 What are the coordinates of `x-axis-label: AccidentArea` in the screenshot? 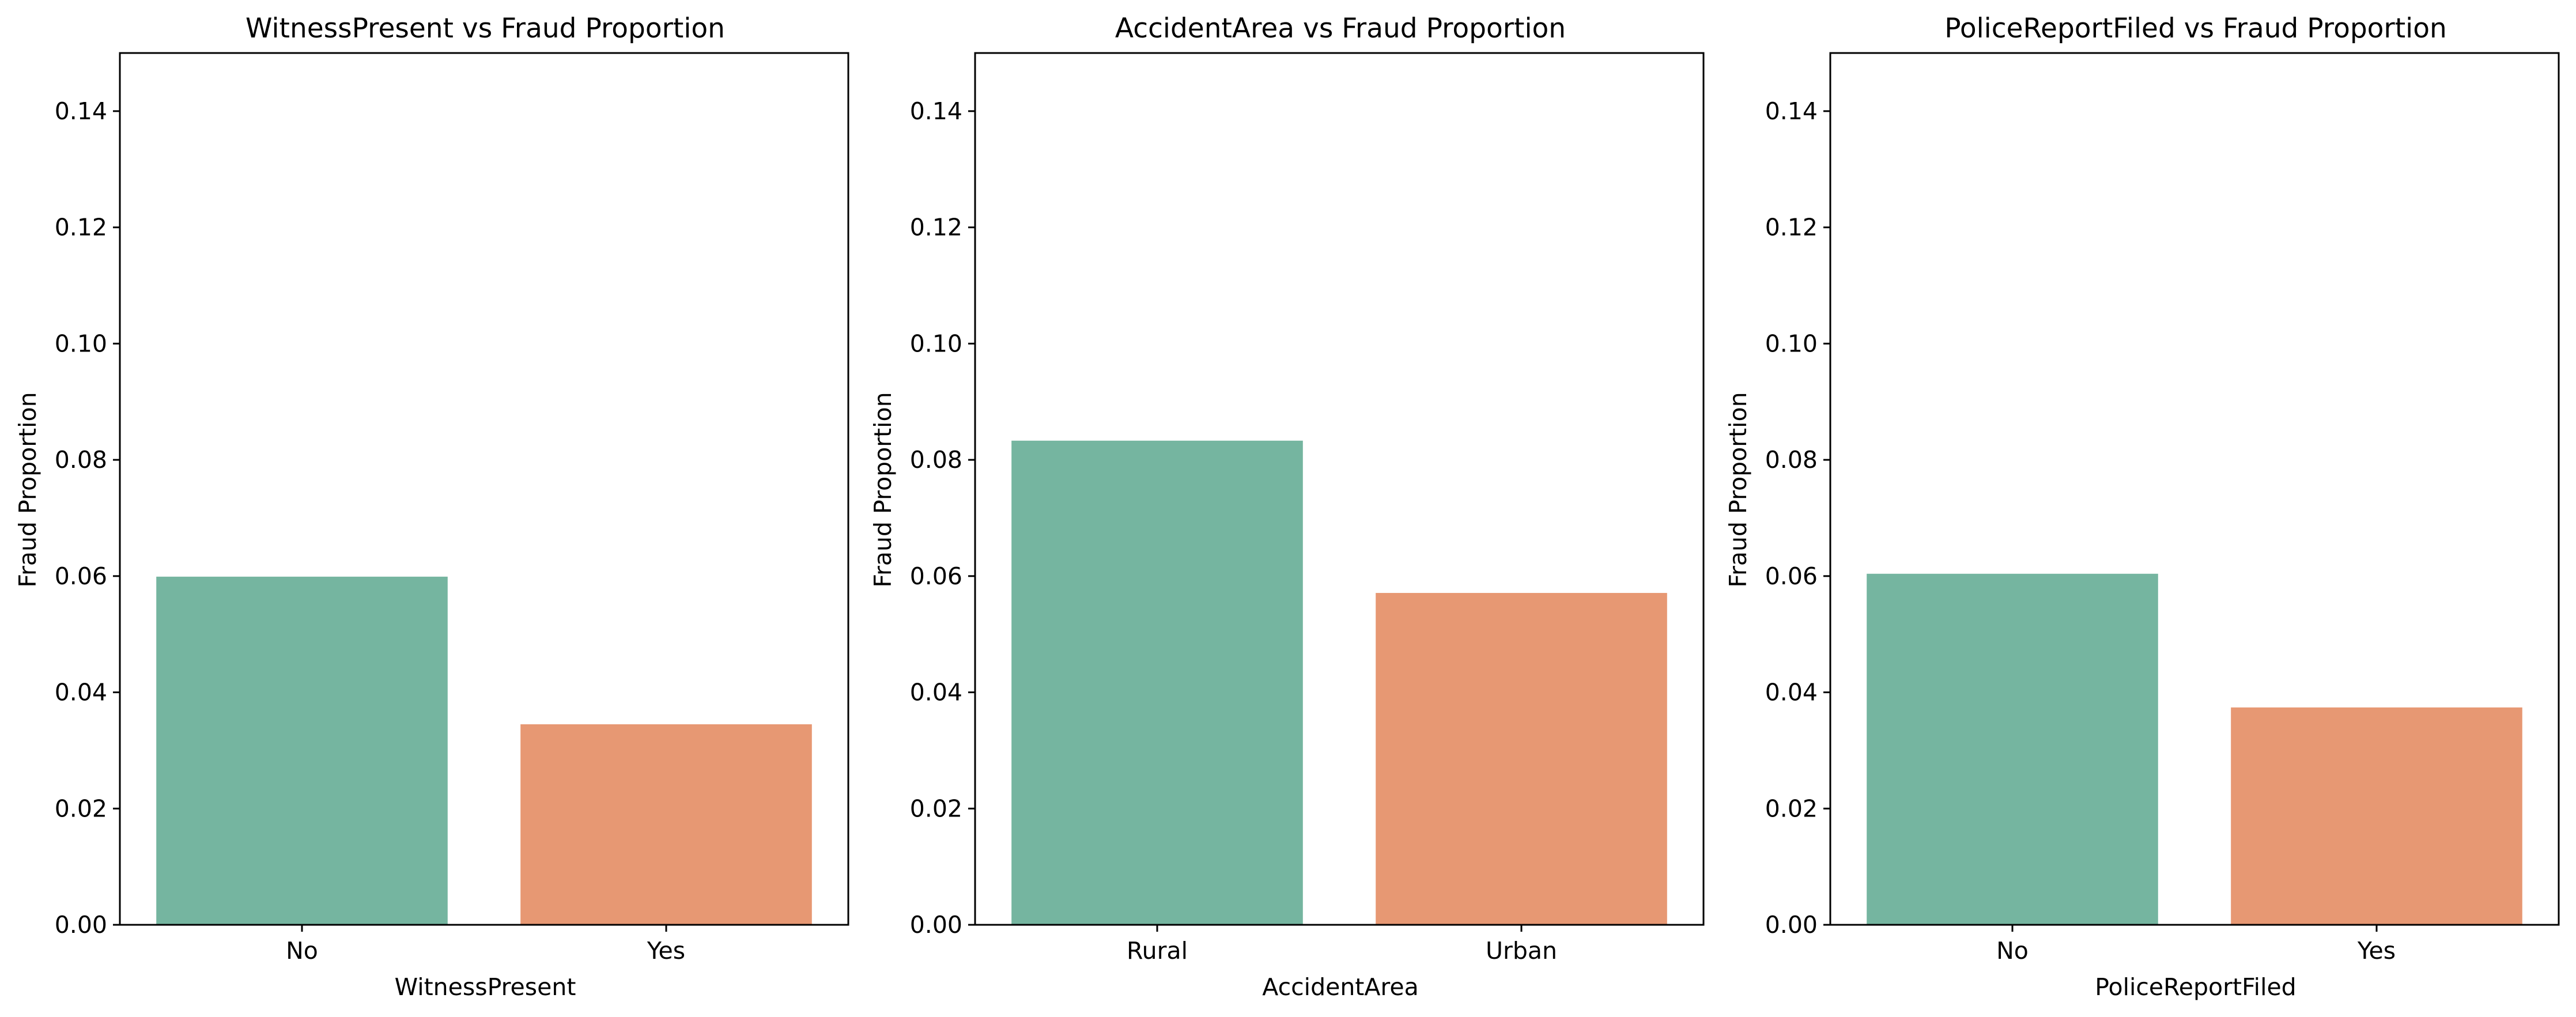 It's located at (1340, 987).